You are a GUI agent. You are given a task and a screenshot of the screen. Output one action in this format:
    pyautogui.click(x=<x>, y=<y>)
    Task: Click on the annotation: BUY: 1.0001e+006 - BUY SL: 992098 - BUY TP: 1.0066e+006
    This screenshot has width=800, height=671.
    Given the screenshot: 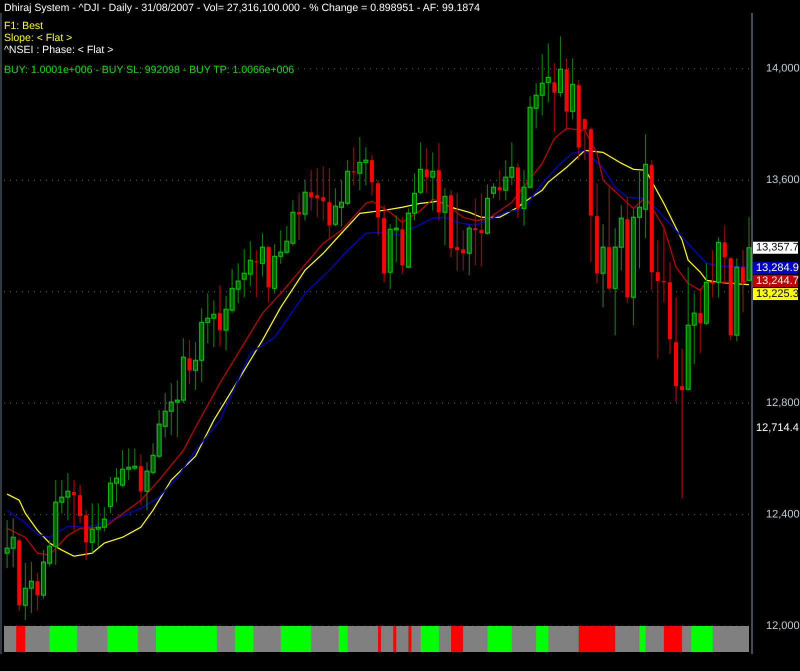 What is the action you would take?
    pyautogui.click(x=149, y=70)
    